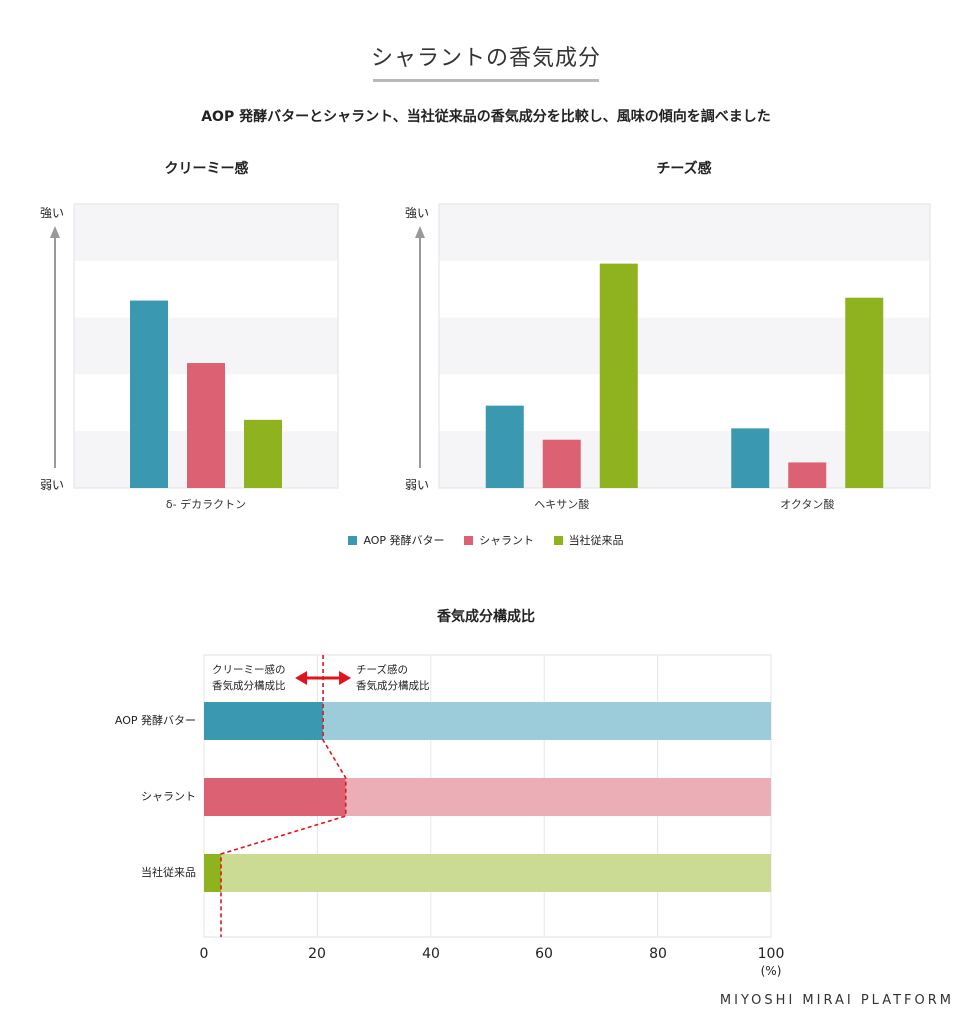 The height and width of the screenshot is (1024, 972). Describe the element at coordinates (393, 678) in the screenshot. I see `annotation-cheesy: チーズ感の 香気成分構成比` at that location.